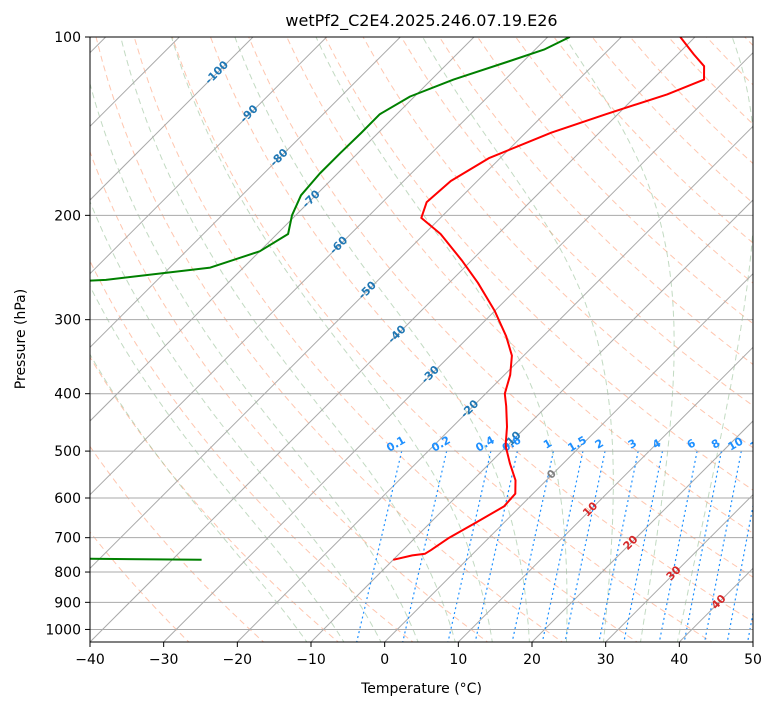 This screenshot has height=708, width=775. I want to click on y-tick-label: 600, so click(67, 499).